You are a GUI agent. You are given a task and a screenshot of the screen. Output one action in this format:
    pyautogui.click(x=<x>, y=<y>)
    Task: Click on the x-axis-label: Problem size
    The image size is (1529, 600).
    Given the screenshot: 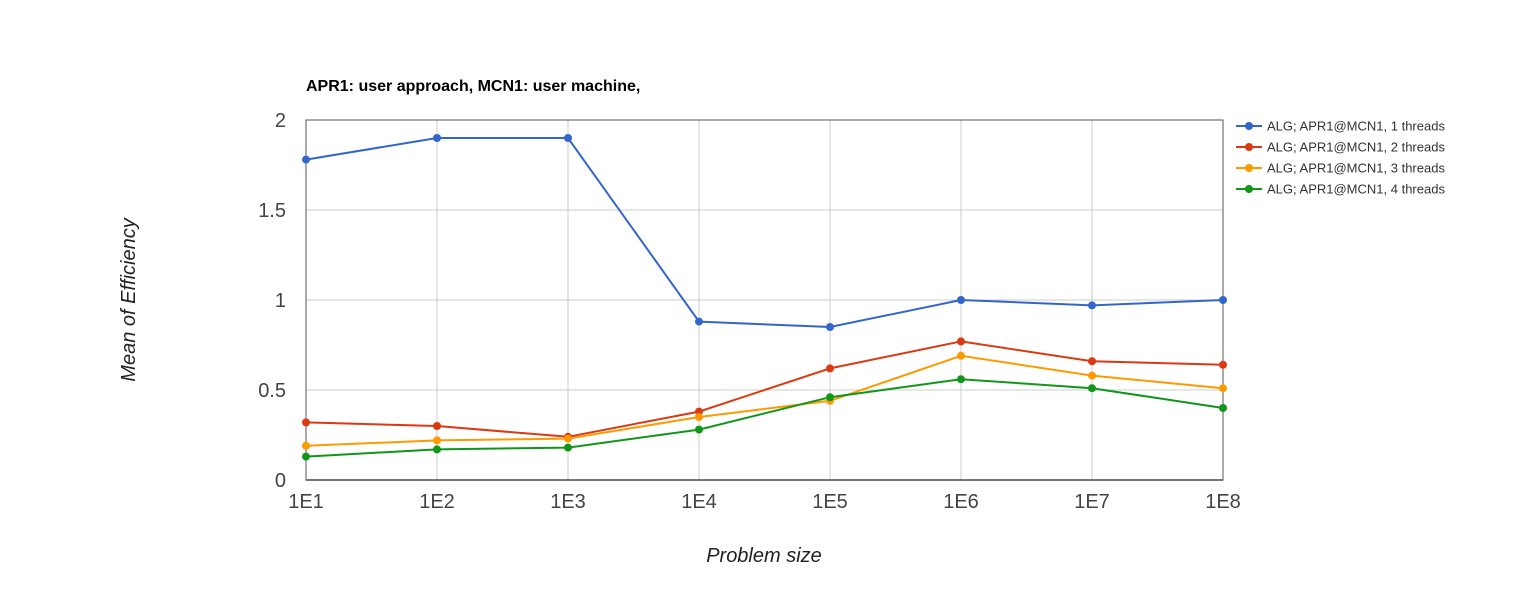 What is the action you would take?
    pyautogui.click(x=764, y=556)
    